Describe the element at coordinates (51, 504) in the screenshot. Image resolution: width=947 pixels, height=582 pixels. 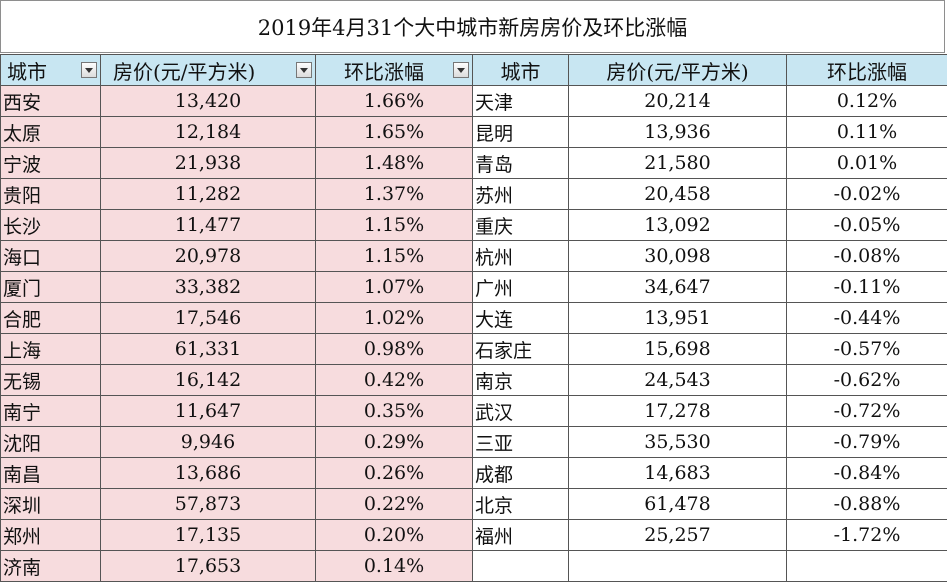
I see `city-cell: 深圳` at that location.